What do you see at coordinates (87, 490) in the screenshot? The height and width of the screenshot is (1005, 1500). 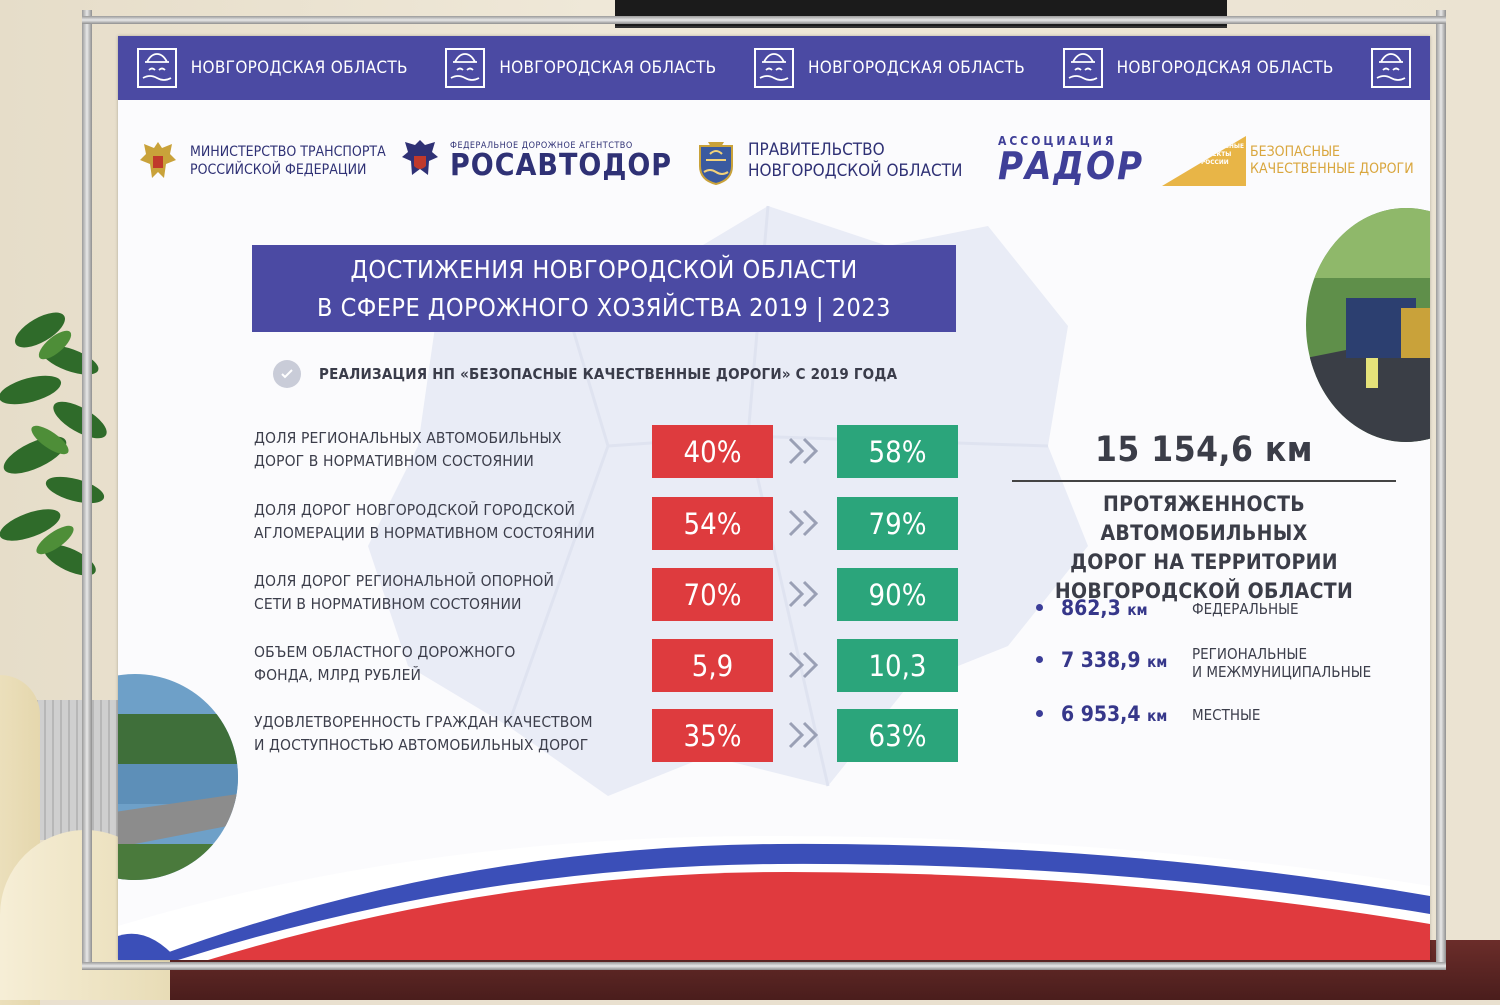 I see `frame-pipe-left` at bounding box center [87, 490].